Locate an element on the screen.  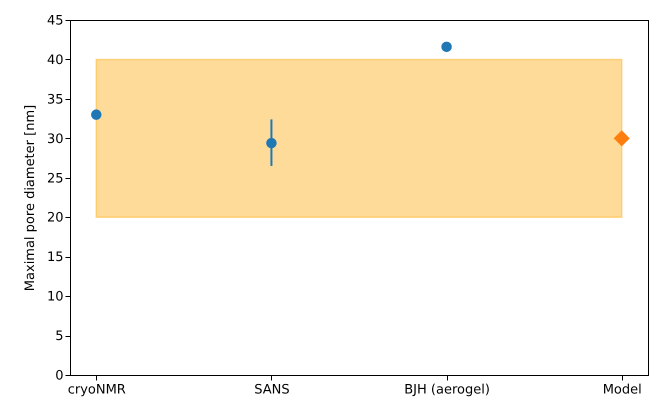
y-tick-label: 30 is located at coordinates (55, 139).